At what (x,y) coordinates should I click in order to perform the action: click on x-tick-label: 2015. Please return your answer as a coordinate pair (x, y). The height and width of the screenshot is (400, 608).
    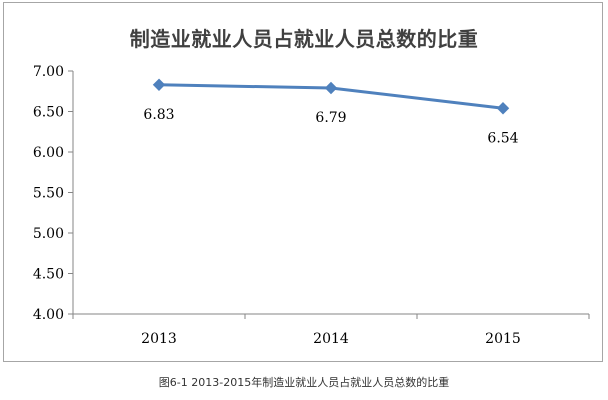
    Looking at the image, I should click on (503, 339).